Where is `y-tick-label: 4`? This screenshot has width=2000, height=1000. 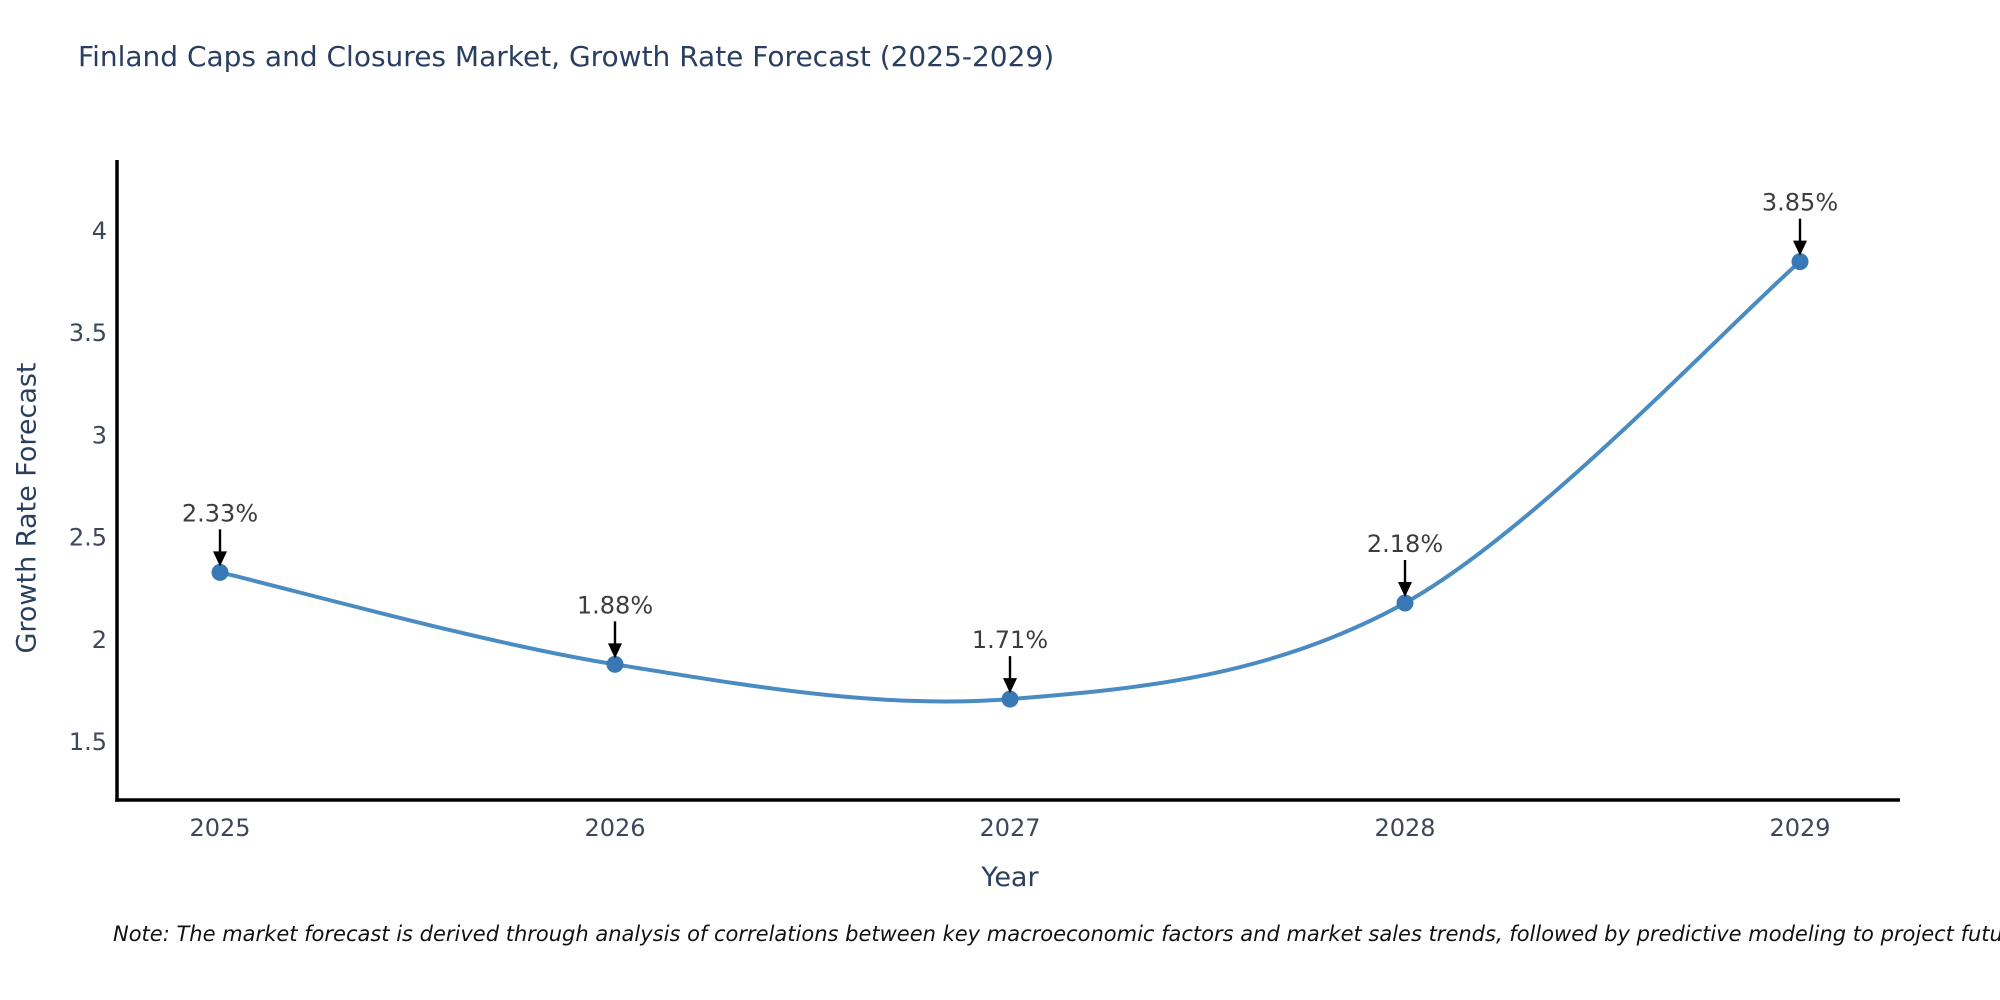
y-tick-label: 4 is located at coordinates (99, 231).